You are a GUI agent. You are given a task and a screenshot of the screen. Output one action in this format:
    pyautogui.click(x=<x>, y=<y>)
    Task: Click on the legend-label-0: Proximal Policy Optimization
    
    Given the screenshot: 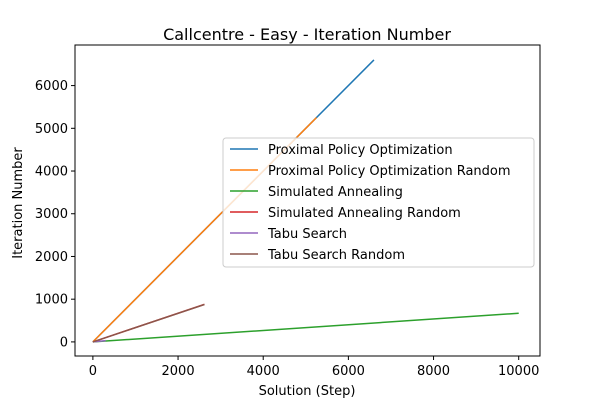 What is the action you would take?
    pyautogui.click(x=360, y=150)
    